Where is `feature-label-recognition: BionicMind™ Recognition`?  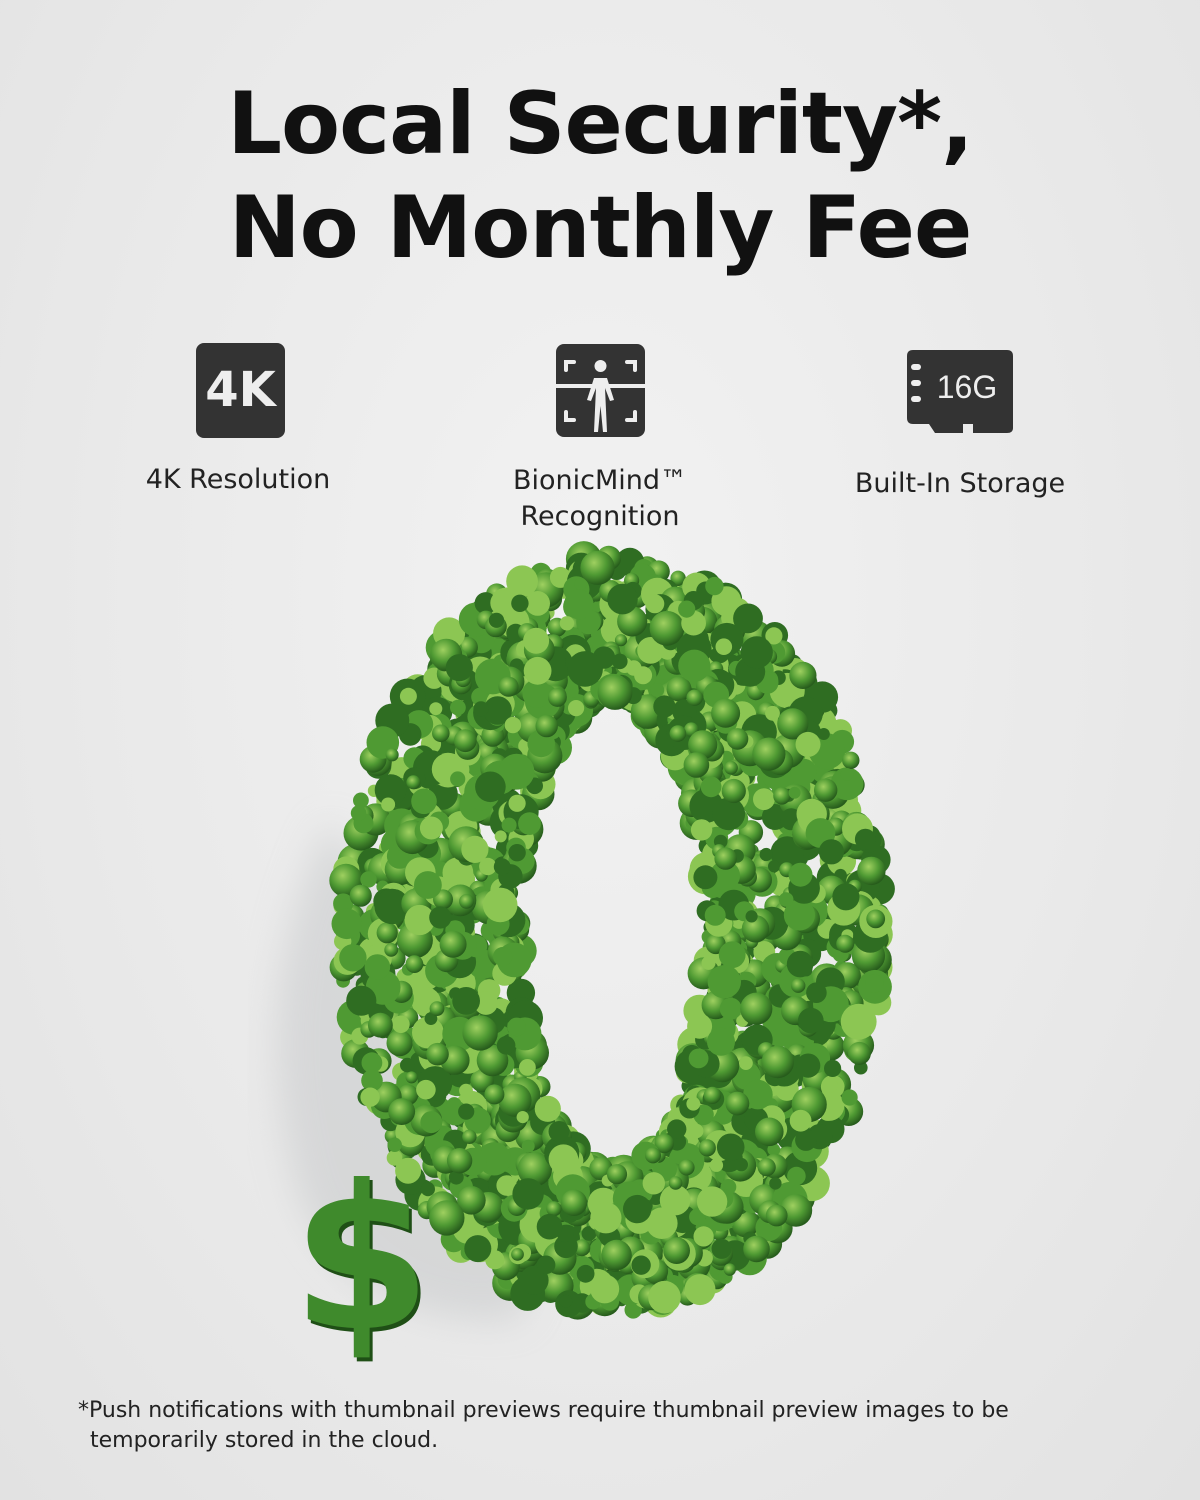 feature-label-recognition: BionicMind™ Recognition is located at coordinates (600, 499).